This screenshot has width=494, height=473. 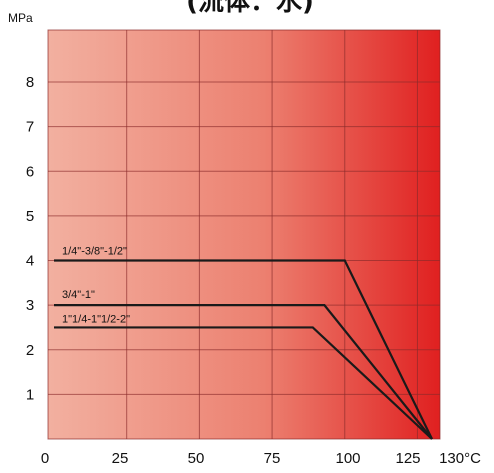 What do you see at coordinates (78, 295) in the screenshot?
I see `series-label-2: 3/4"-1"` at bounding box center [78, 295].